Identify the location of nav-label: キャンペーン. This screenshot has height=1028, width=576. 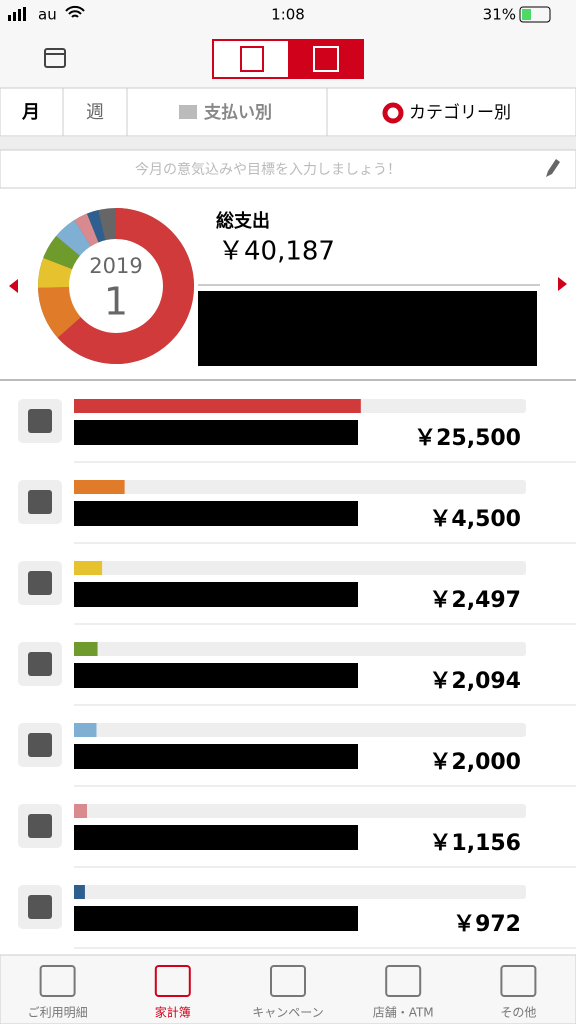
(287, 1013).